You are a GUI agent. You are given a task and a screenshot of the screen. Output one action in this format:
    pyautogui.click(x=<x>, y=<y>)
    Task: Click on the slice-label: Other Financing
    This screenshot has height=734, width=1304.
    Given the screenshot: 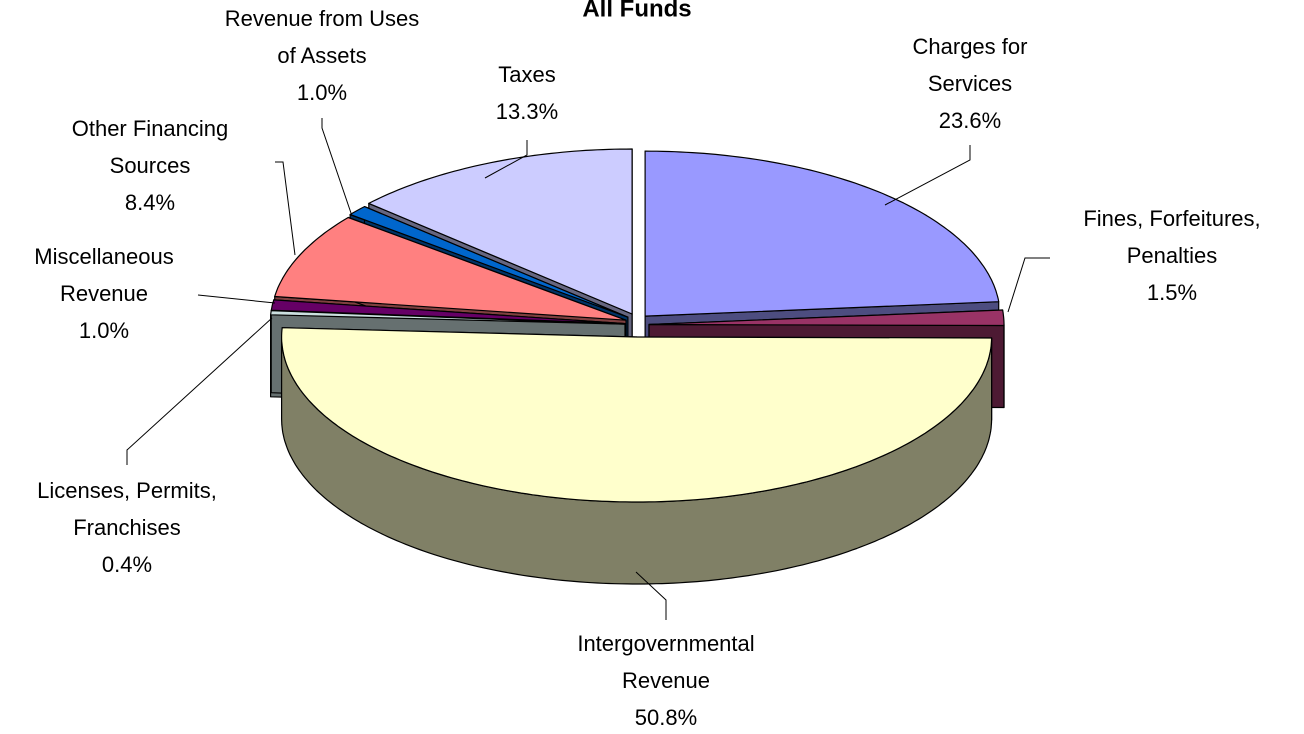 What is the action you would take?
    pyautogui.click(x=150, y=128)
    